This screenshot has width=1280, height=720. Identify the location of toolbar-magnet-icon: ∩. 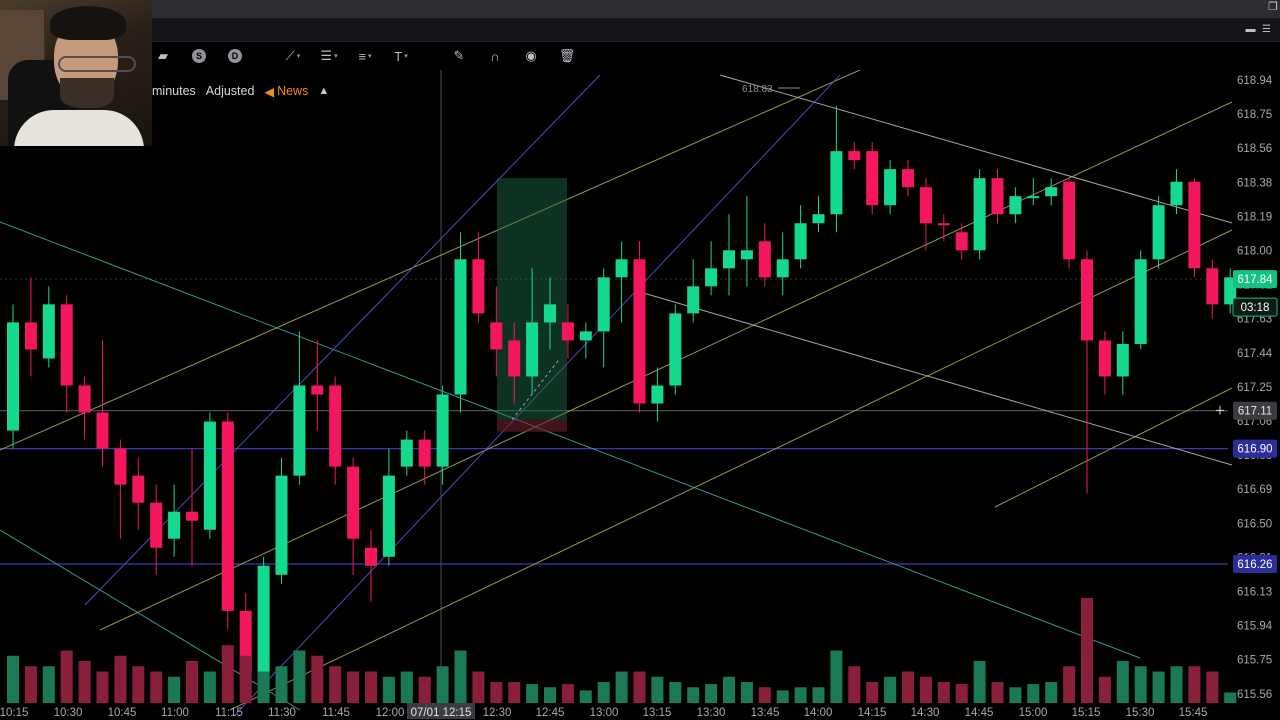
(495, 56).